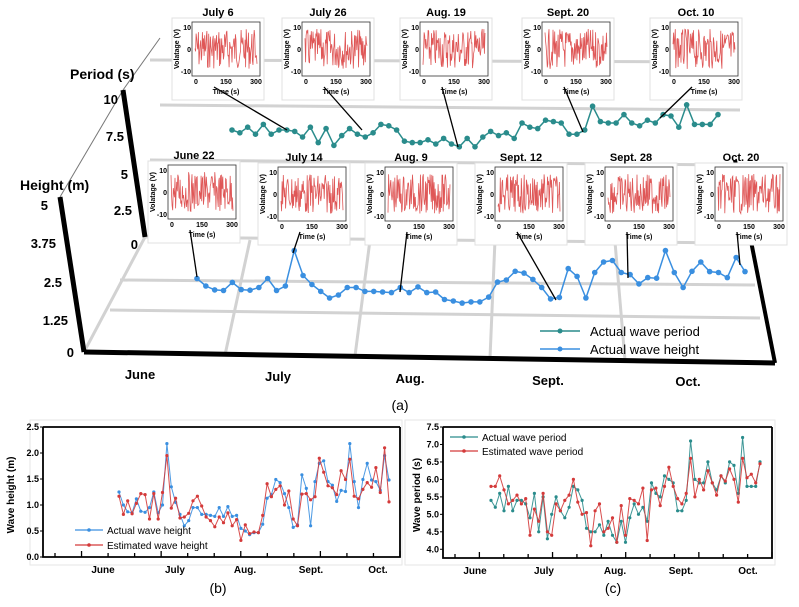  I want to click on legend-label: Estimated wave height, so click(157, 546).